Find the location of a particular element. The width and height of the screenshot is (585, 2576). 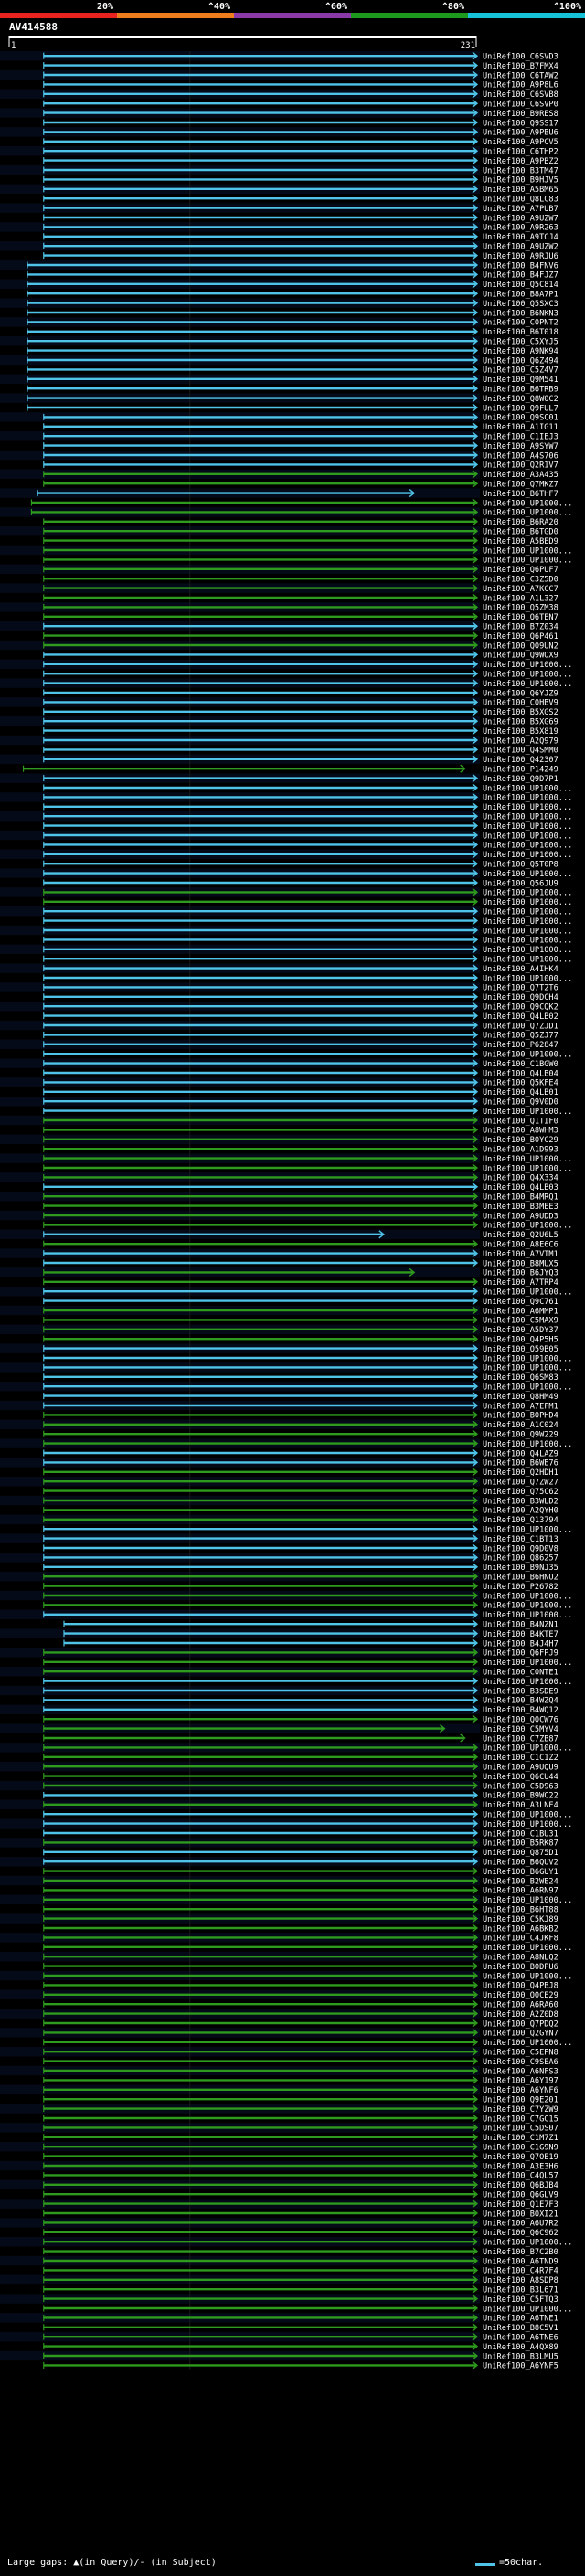

hit-label: UniRef100_Q42307 is located at coordinates (520, 760).